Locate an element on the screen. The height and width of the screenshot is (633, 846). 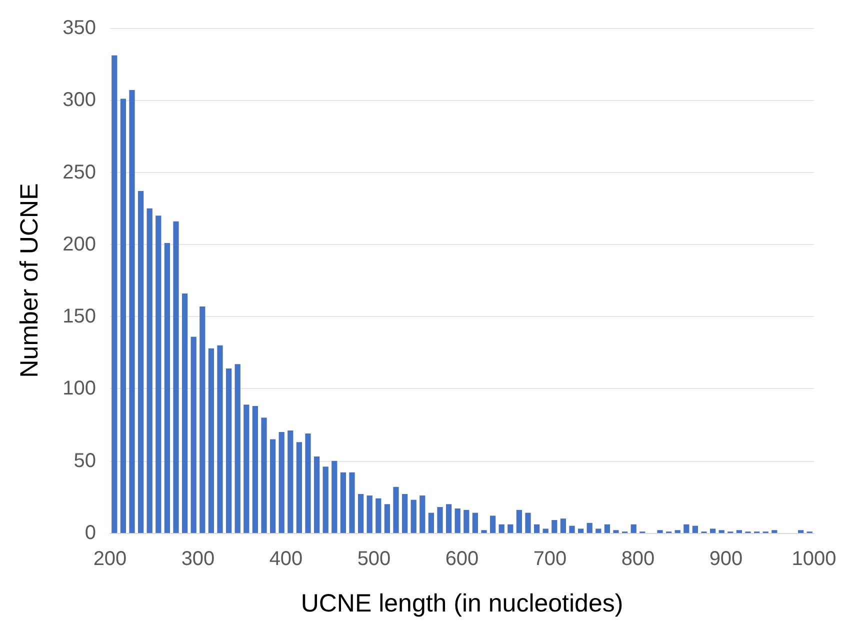
y-tick-label: 0 is located at coordinates (90, 533).